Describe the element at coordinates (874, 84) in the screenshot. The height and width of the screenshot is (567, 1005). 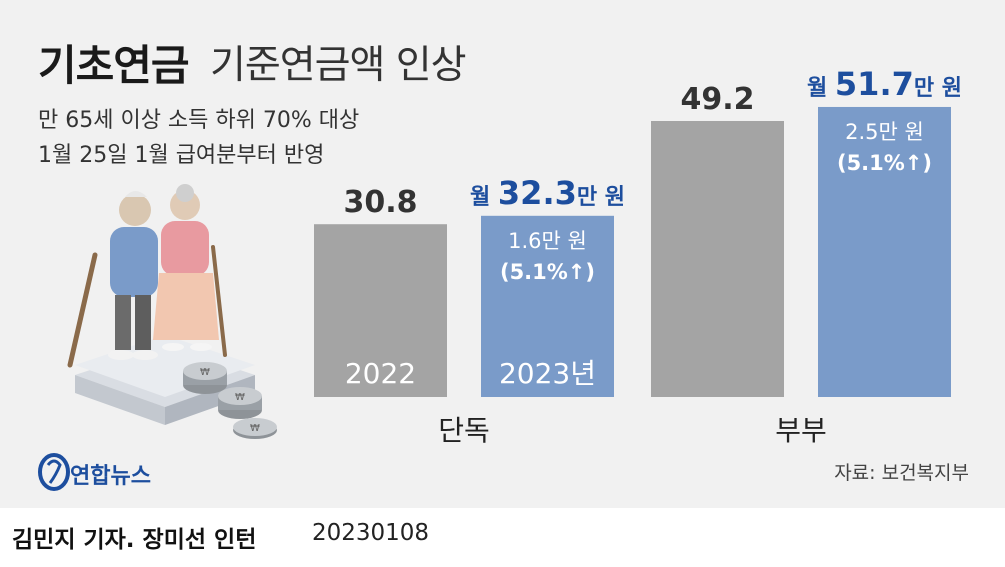
I see `value-number: 51.7` at that location.